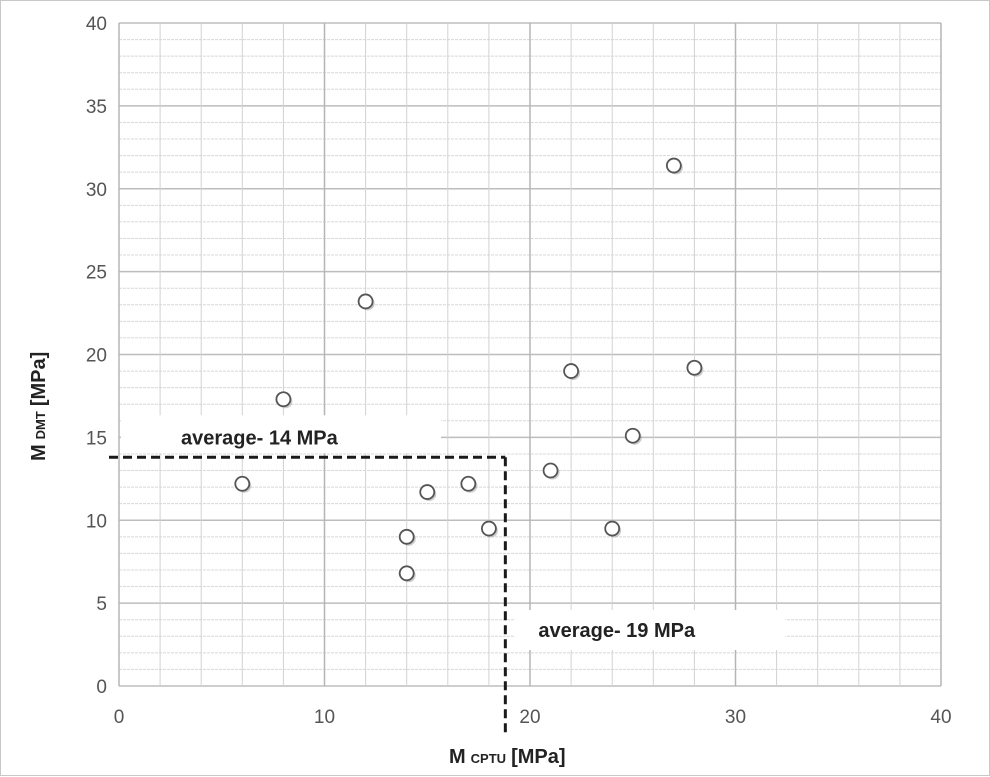 This screenshot has height=777, width=990. What do you see at coordinates (101, 687) in the screenshot?
I see `y-tick-label: 0` at bounding box center [101, 687].